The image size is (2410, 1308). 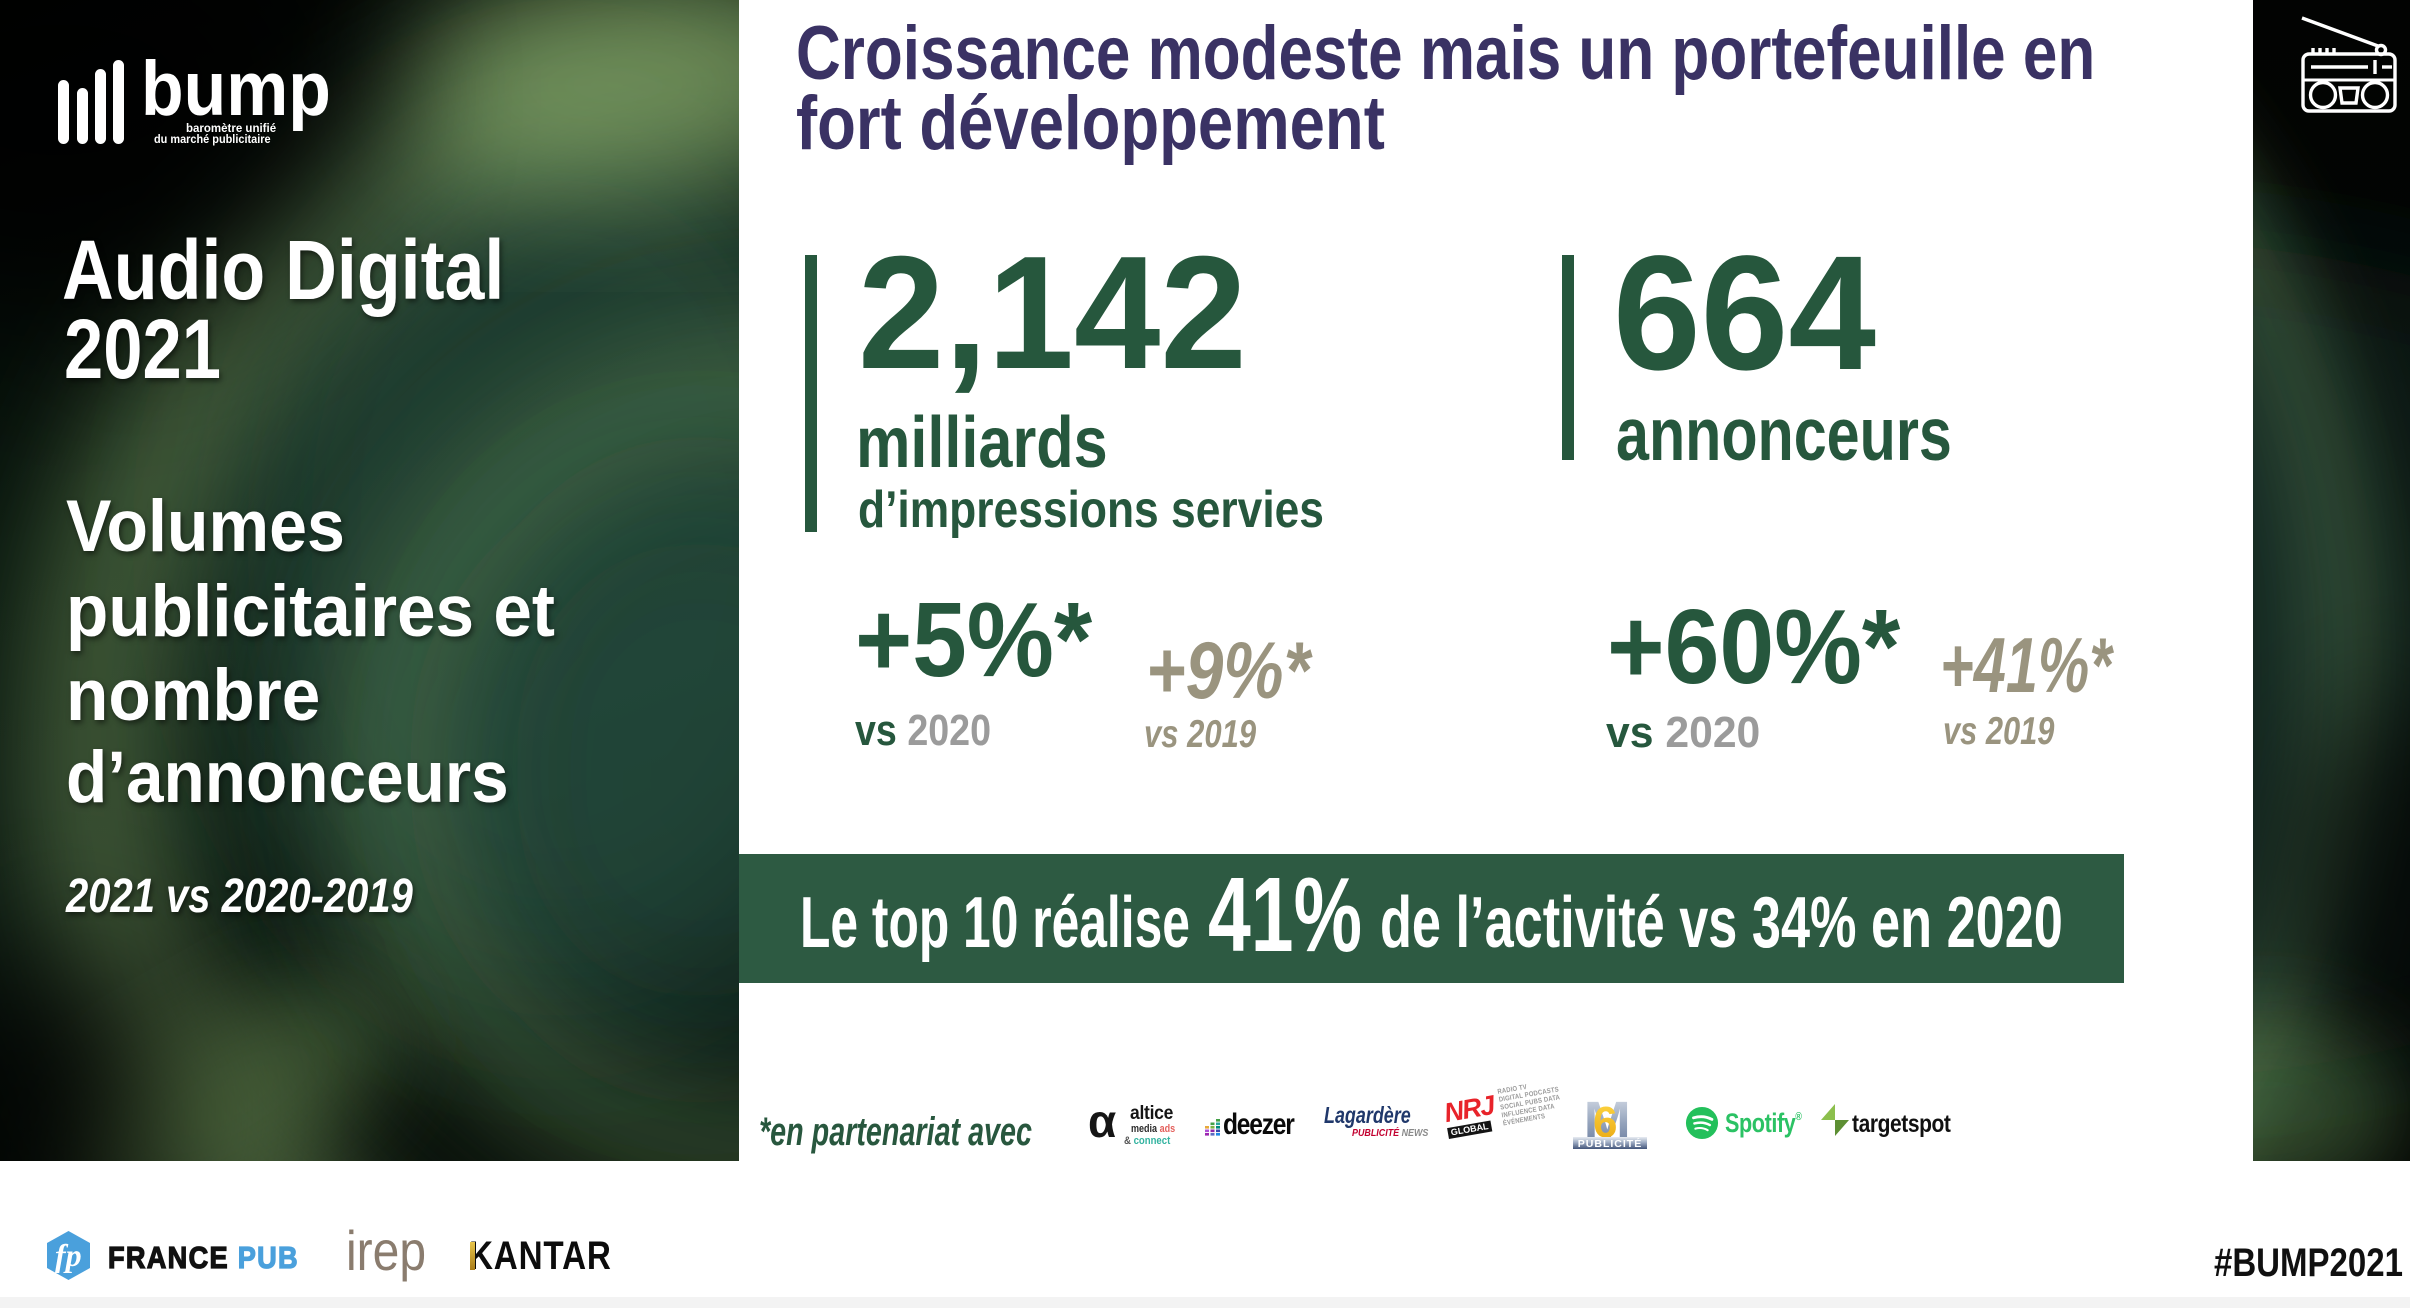 I want to click on svg-text: PUBLICITÉ, so click(x=1610, y=1143).